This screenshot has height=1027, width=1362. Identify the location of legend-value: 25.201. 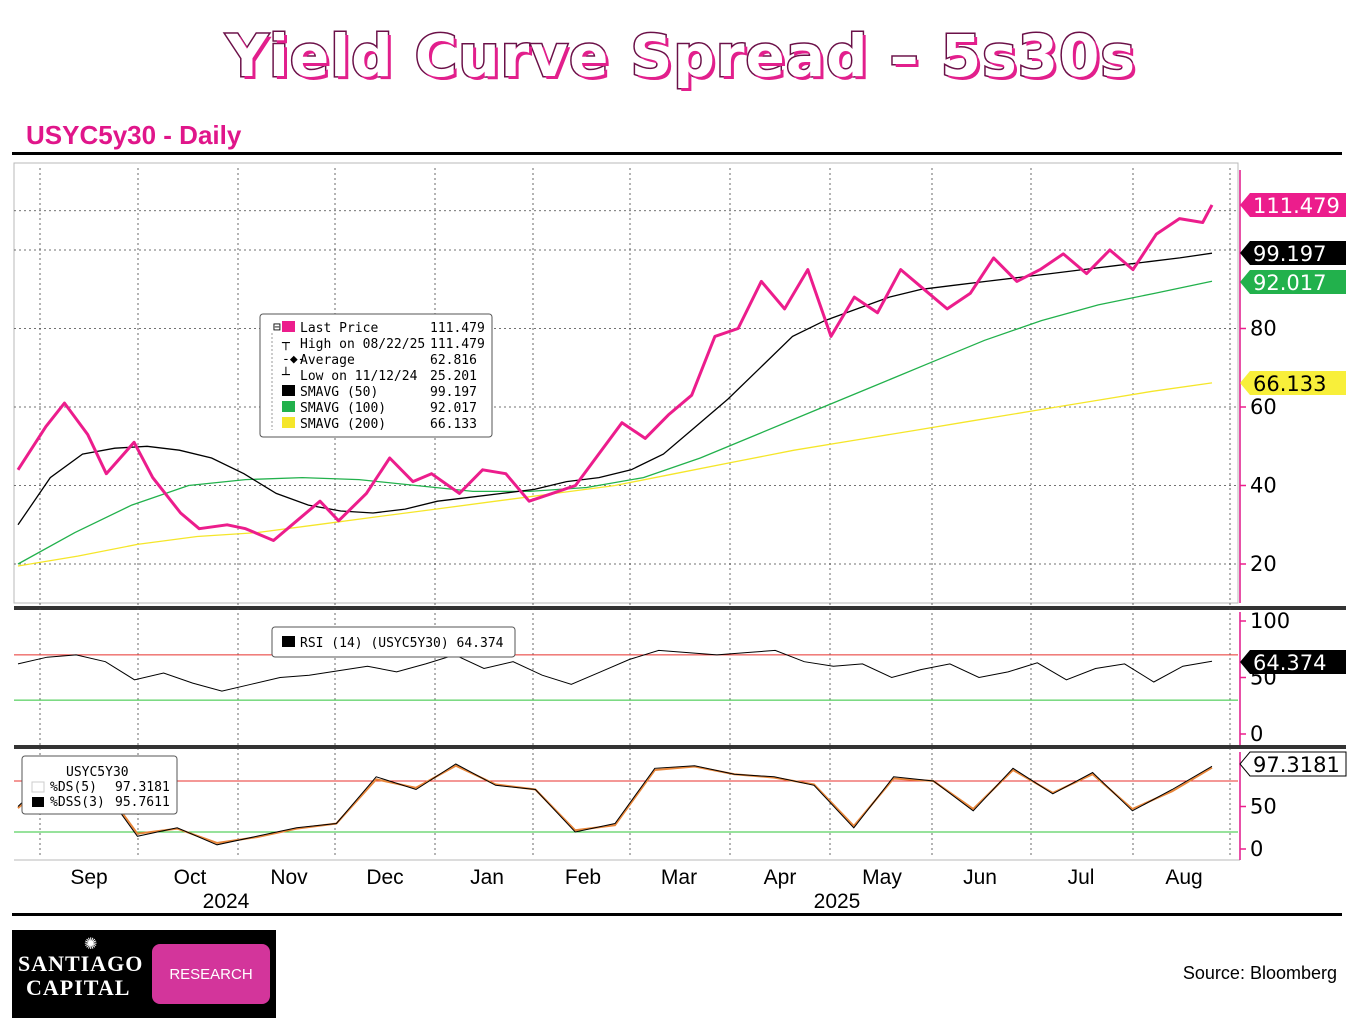
(453, 376).